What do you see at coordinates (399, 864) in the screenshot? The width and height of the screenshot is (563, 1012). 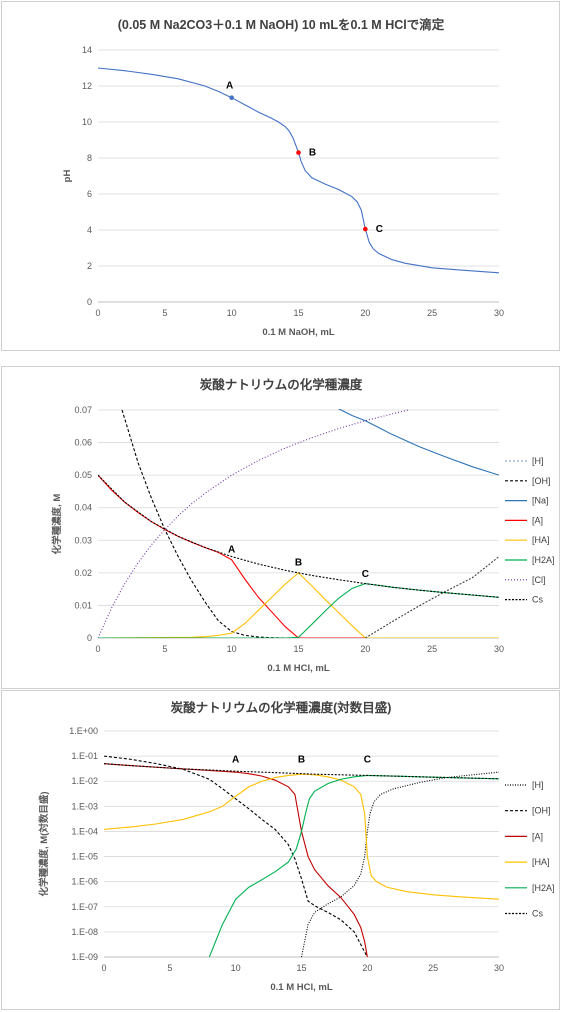 I see `series-line-h` at bounding box center [399, 864].